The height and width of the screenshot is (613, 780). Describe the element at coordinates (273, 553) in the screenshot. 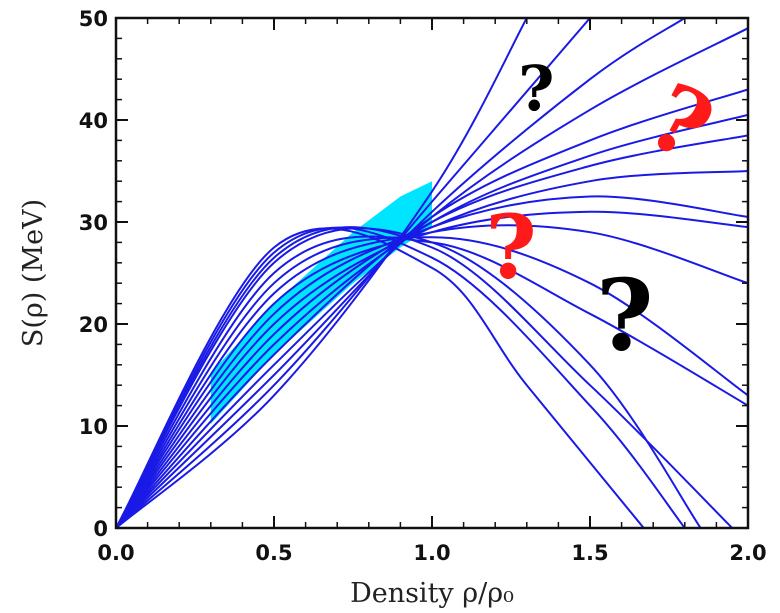

I see `x-tick-label: 0.5` at that location.